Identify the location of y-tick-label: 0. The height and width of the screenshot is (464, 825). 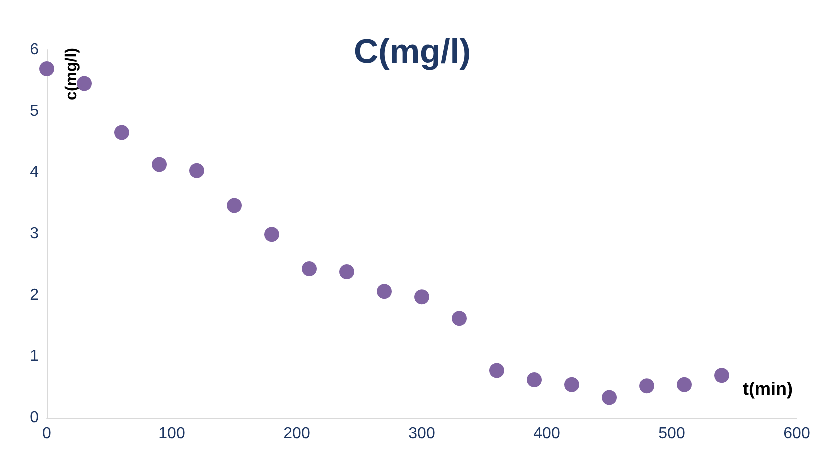
(35, 418).